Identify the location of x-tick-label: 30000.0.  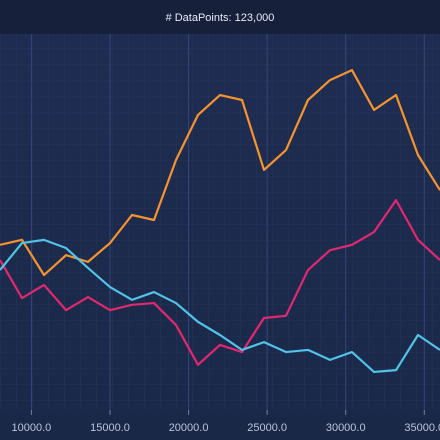
(346, 428).